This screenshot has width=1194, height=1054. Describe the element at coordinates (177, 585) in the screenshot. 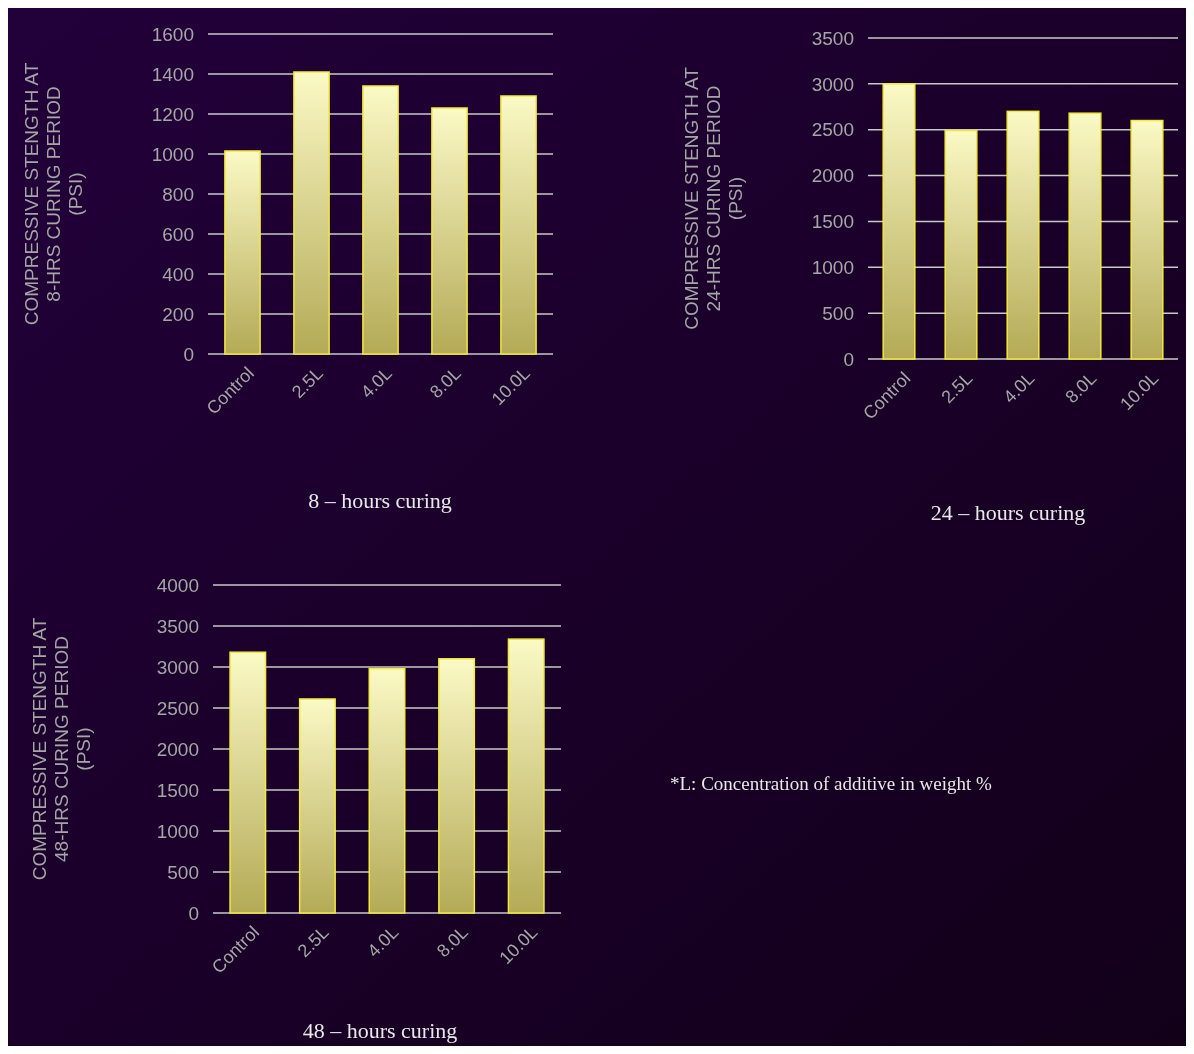

I see `y-tick-label: 4000` at that location.